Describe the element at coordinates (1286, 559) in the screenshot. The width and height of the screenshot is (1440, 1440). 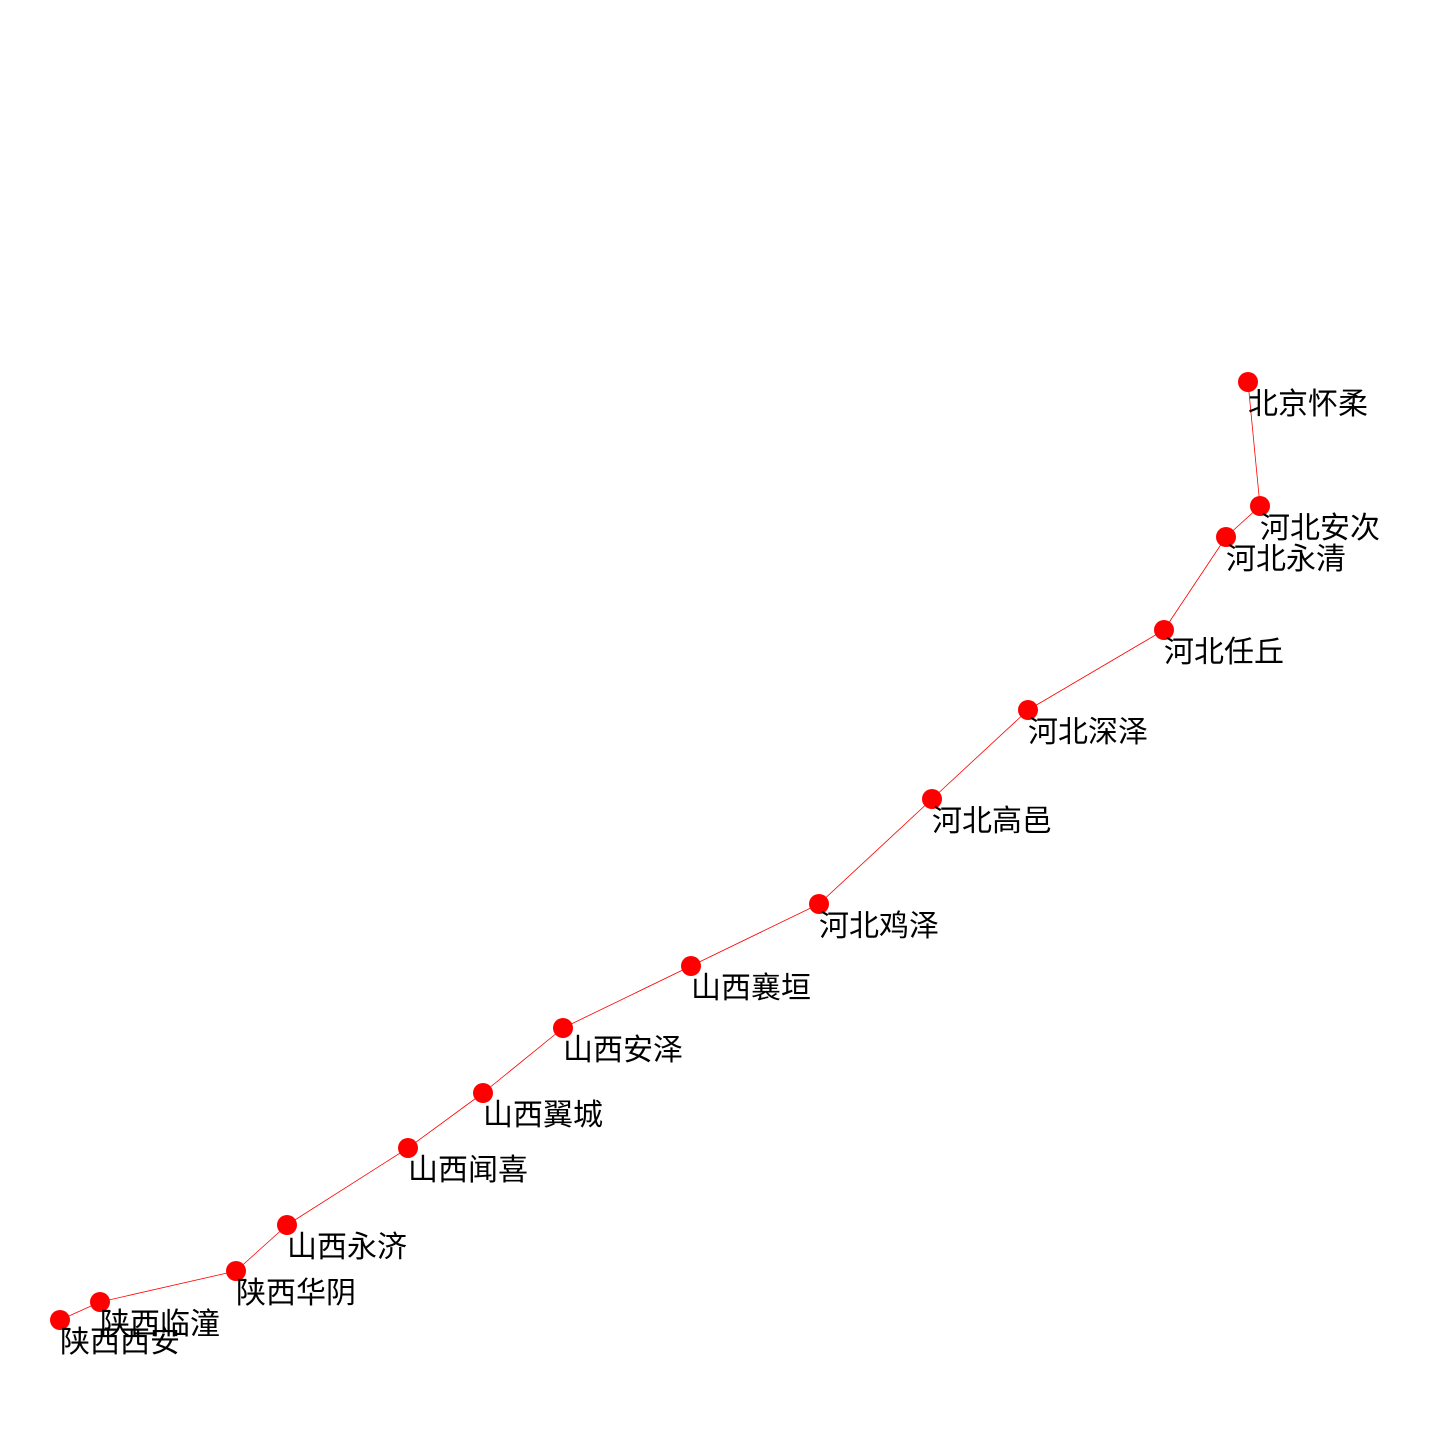
I see `stop-label: 河北永清` at that location.